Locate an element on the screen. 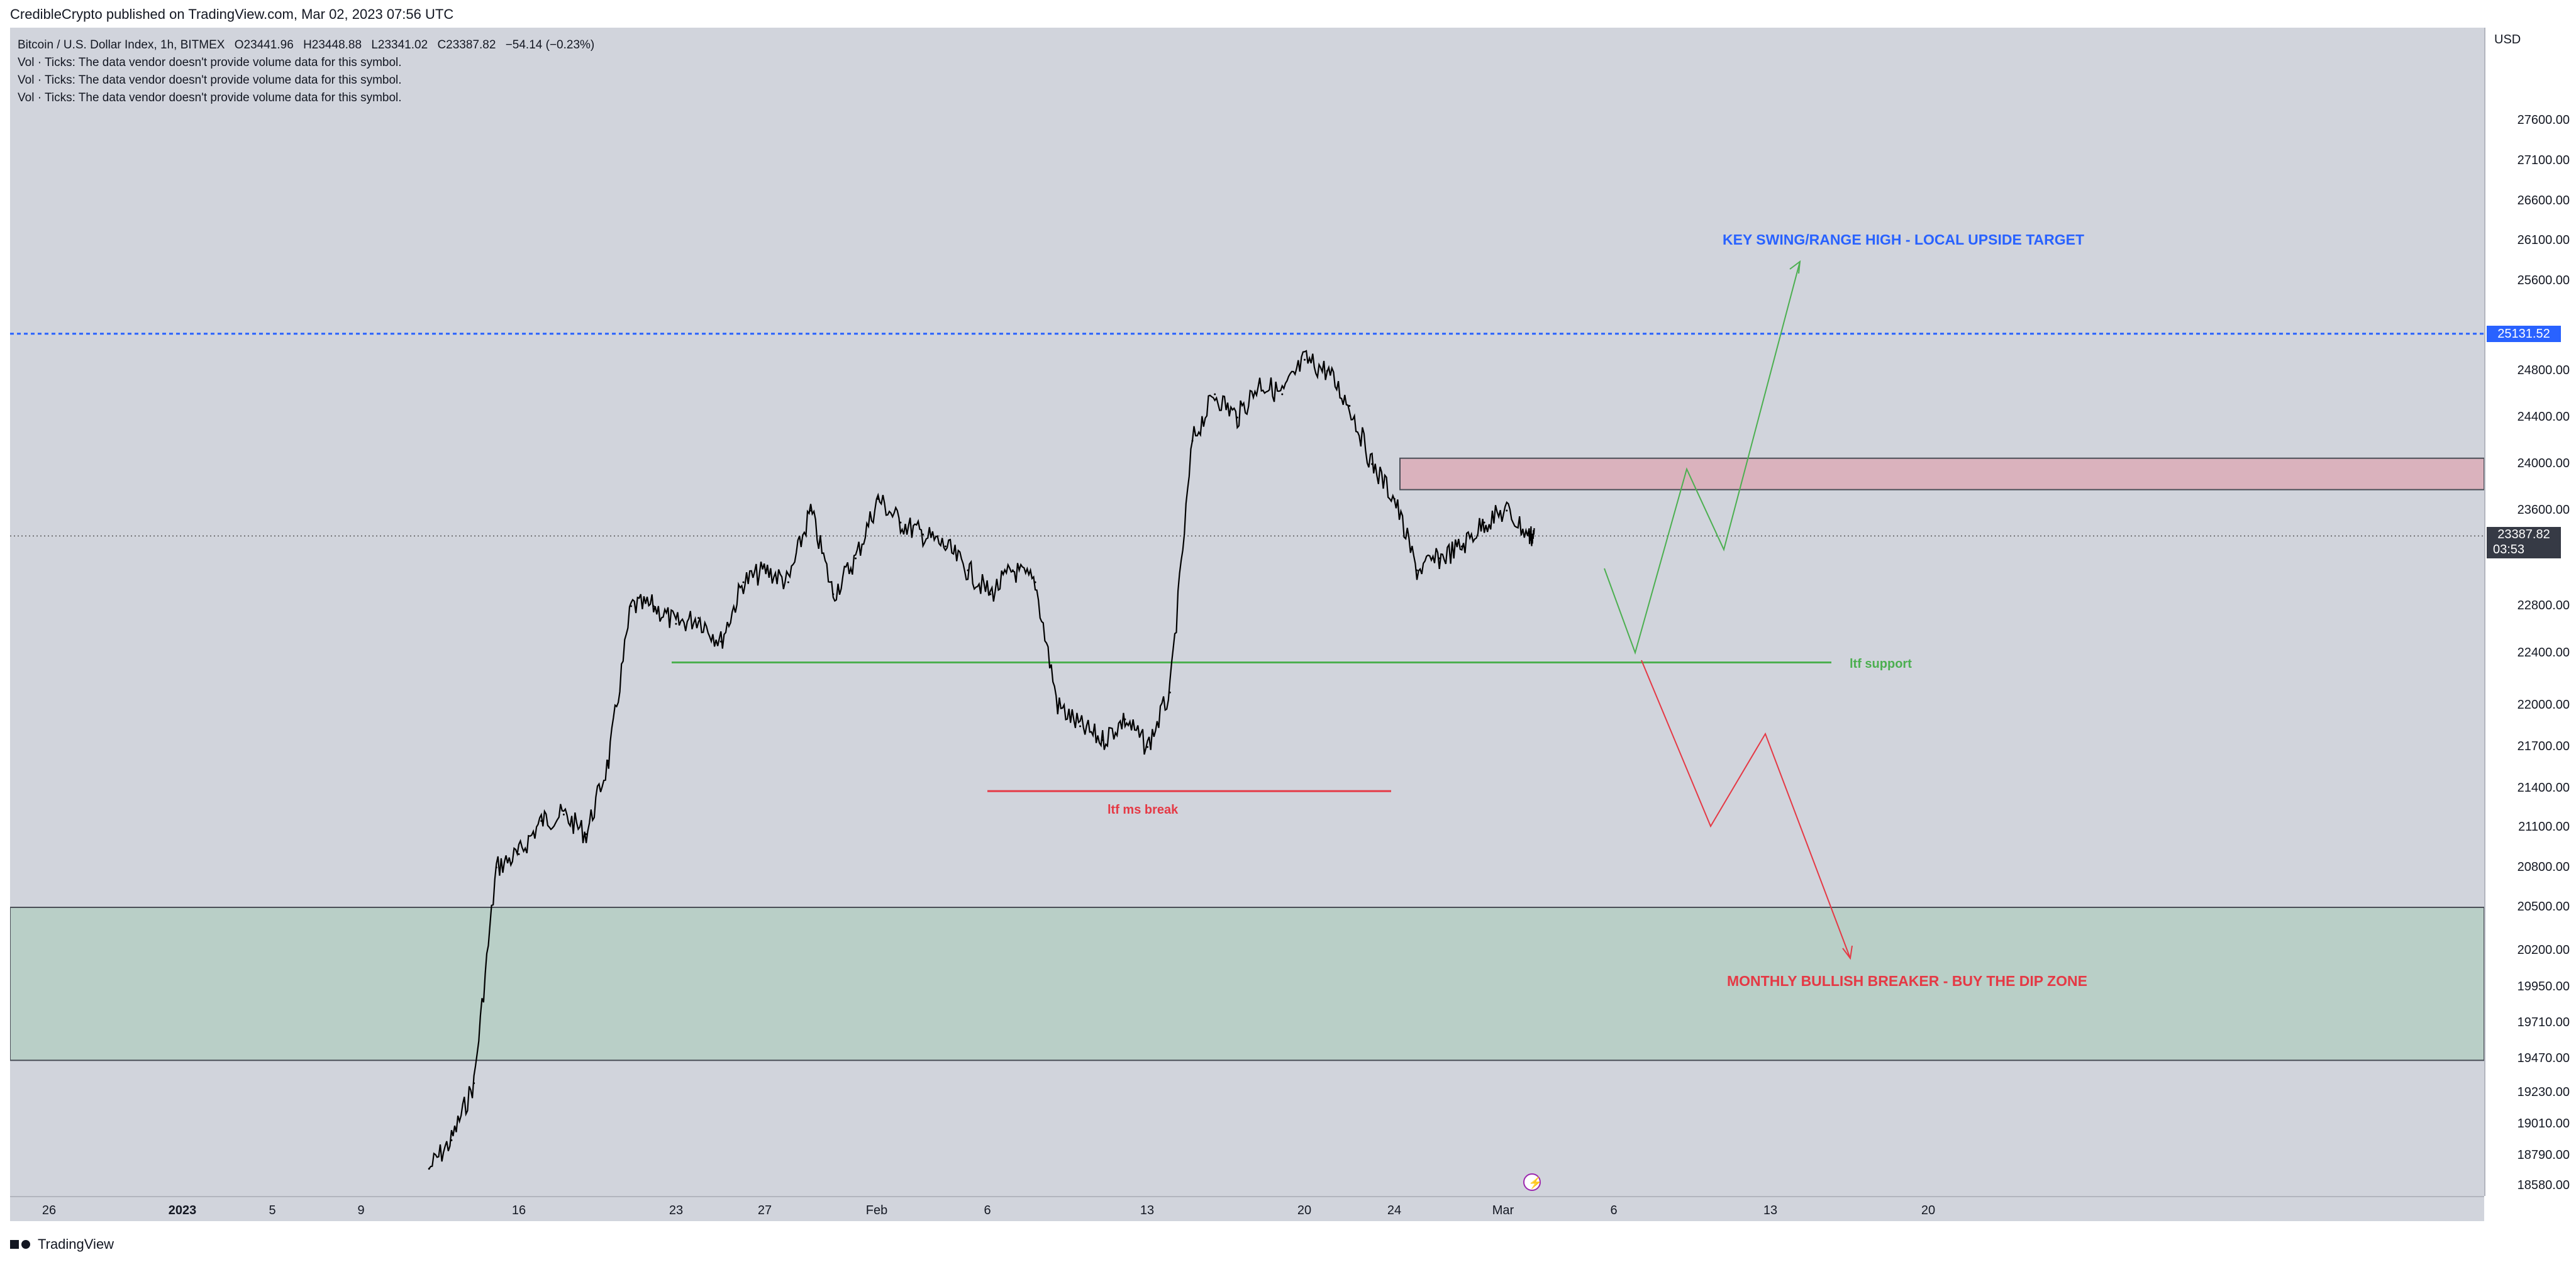 This screenshot has height=1262, width=2576. events-icon is located at coordinates (1532, 1182).